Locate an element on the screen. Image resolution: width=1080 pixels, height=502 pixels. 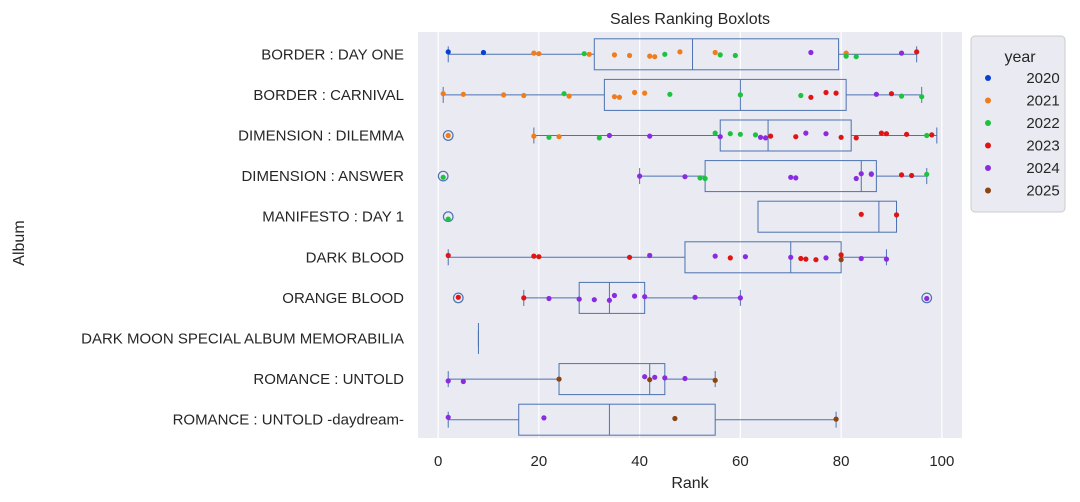
y-tick-label: DARK MOON SPECIAL ALBUM MEMORABILIA is located at coordinates (242, 339).